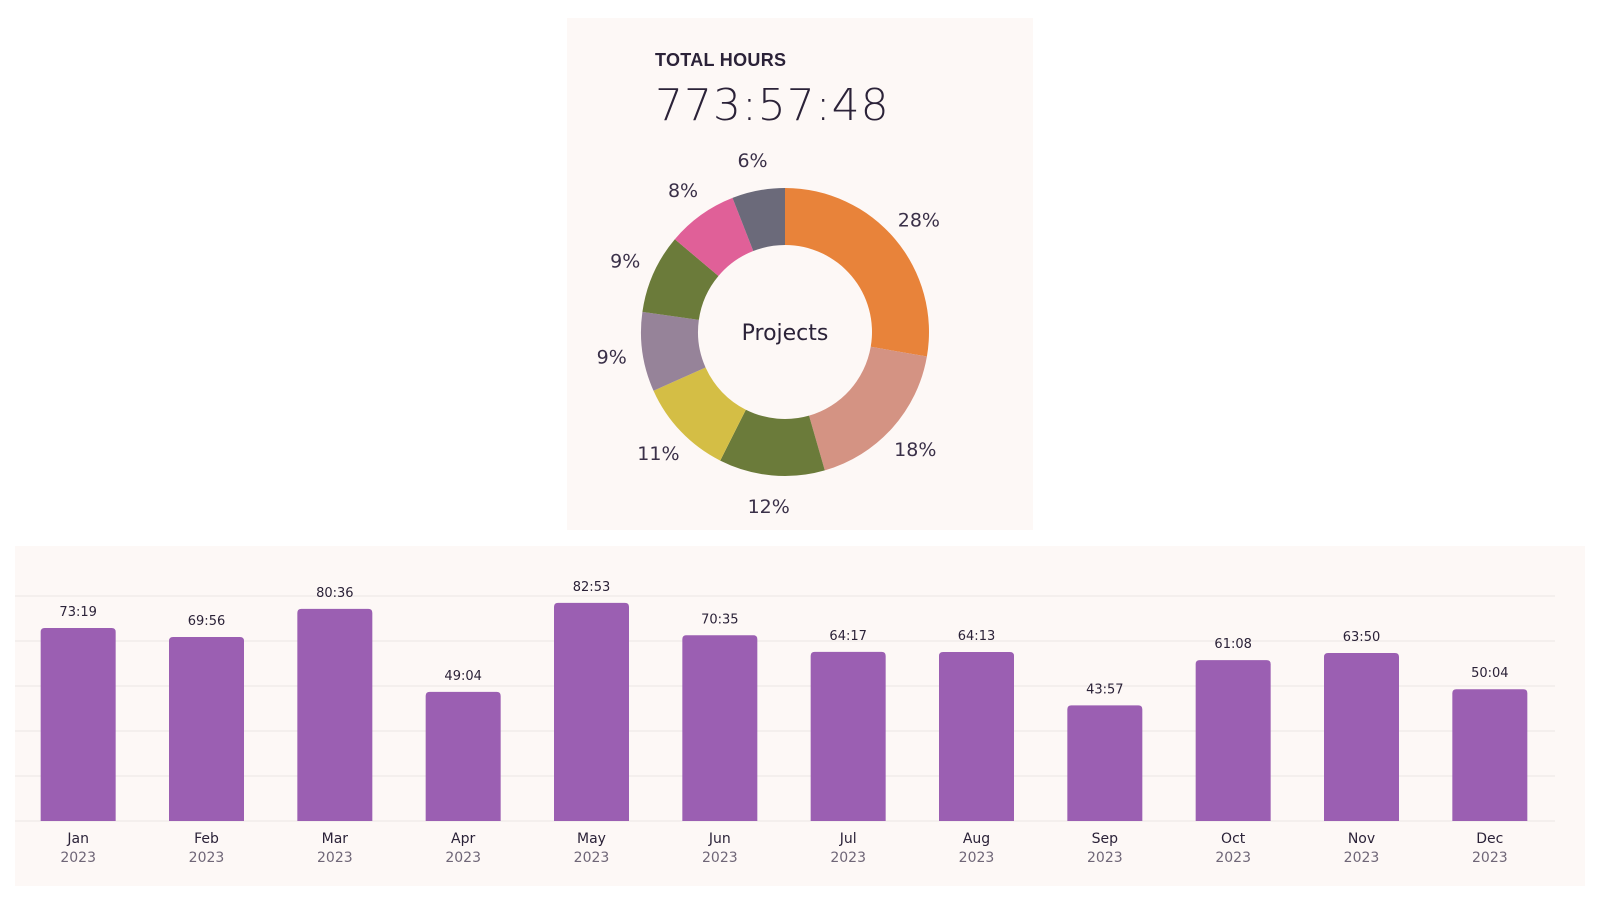 This screenshot has width=1600, height=900. What do you see at coordinates (1232, 644) in the screenshot?
I see `bar-value-label: 61:08` at bounding box center [1232, 644].